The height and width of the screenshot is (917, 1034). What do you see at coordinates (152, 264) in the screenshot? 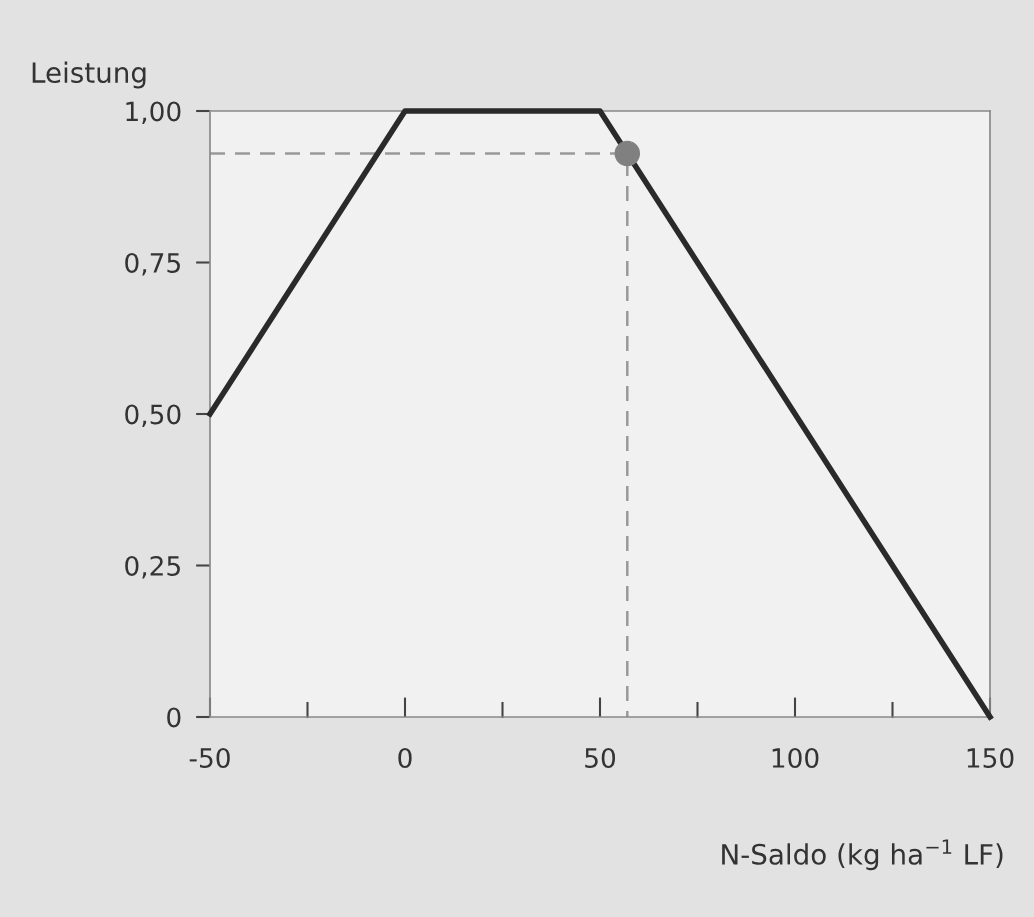
I see `y-tick-label: 0,75` at bounding box center [152, 264].